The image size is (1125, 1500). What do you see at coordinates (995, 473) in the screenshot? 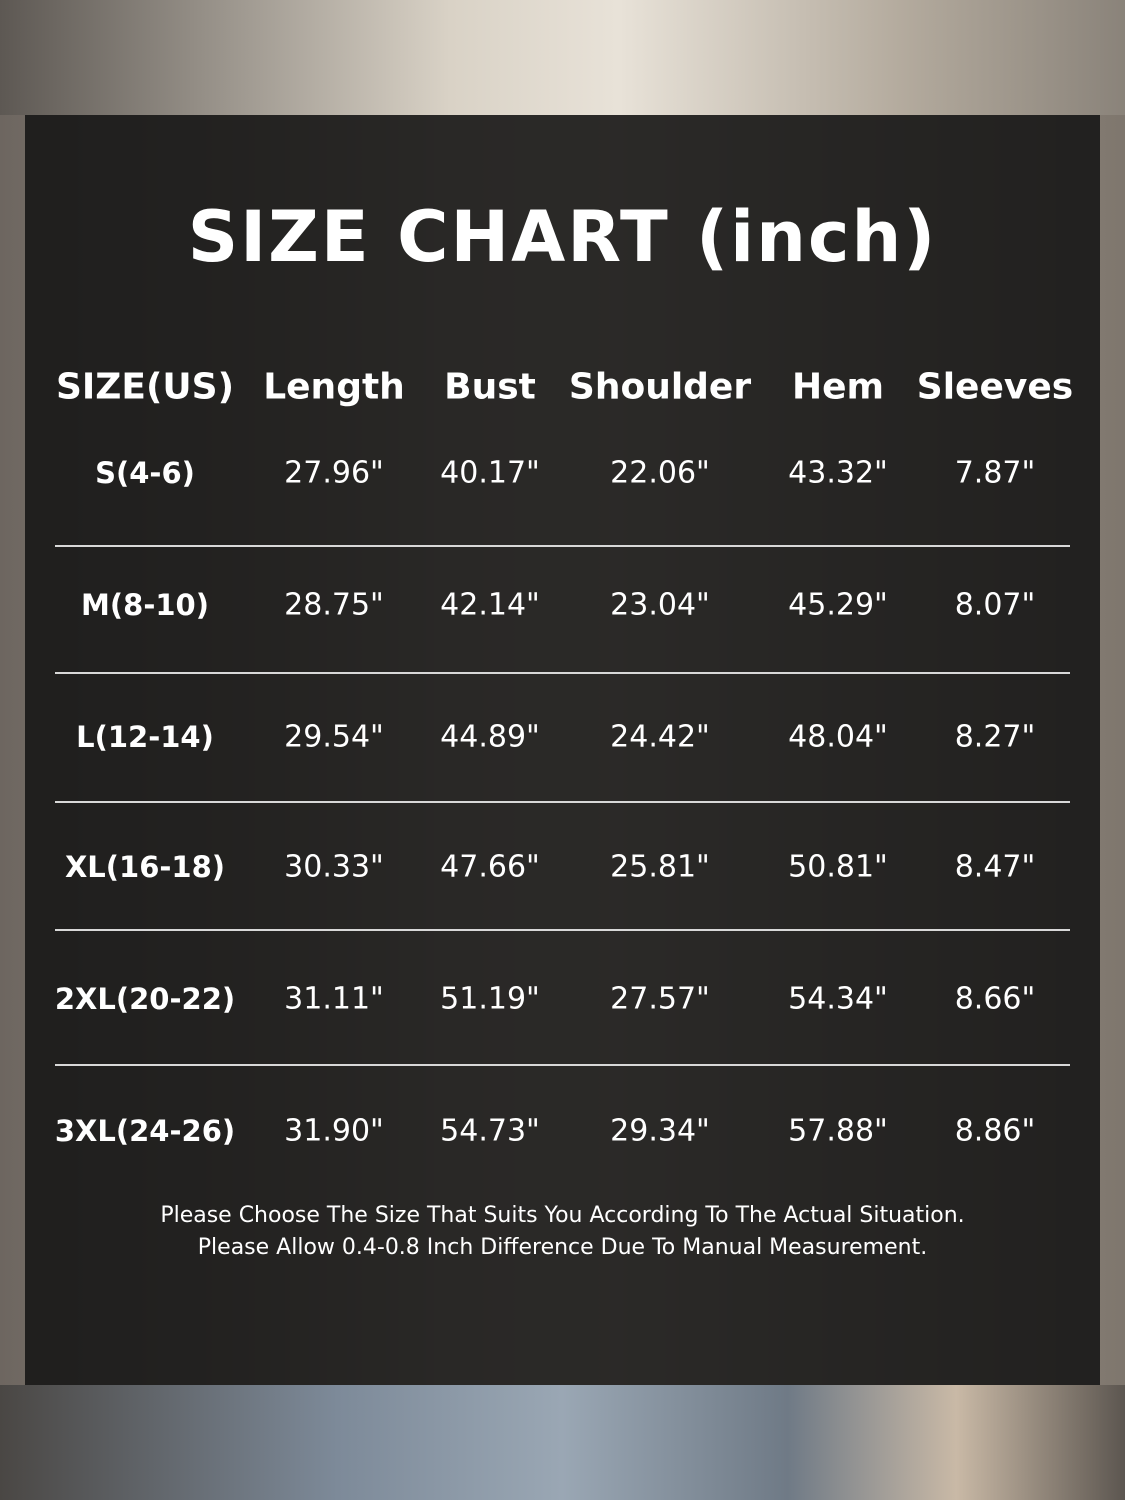
I see `table-cell: 7.87"` at bounding box center [995, 473].